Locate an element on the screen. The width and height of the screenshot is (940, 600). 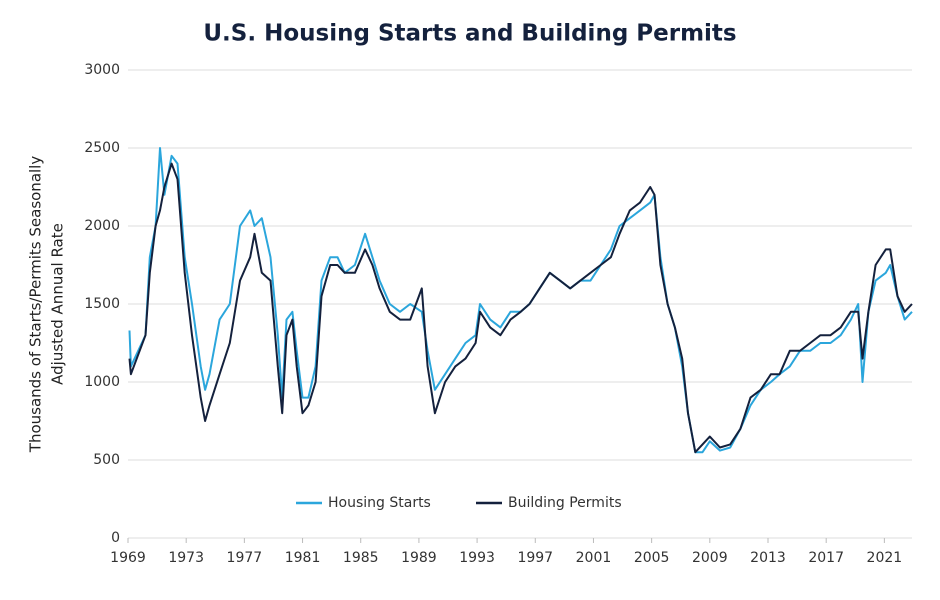
x-tick-label: 2009 is located at coordinates (710, 558).